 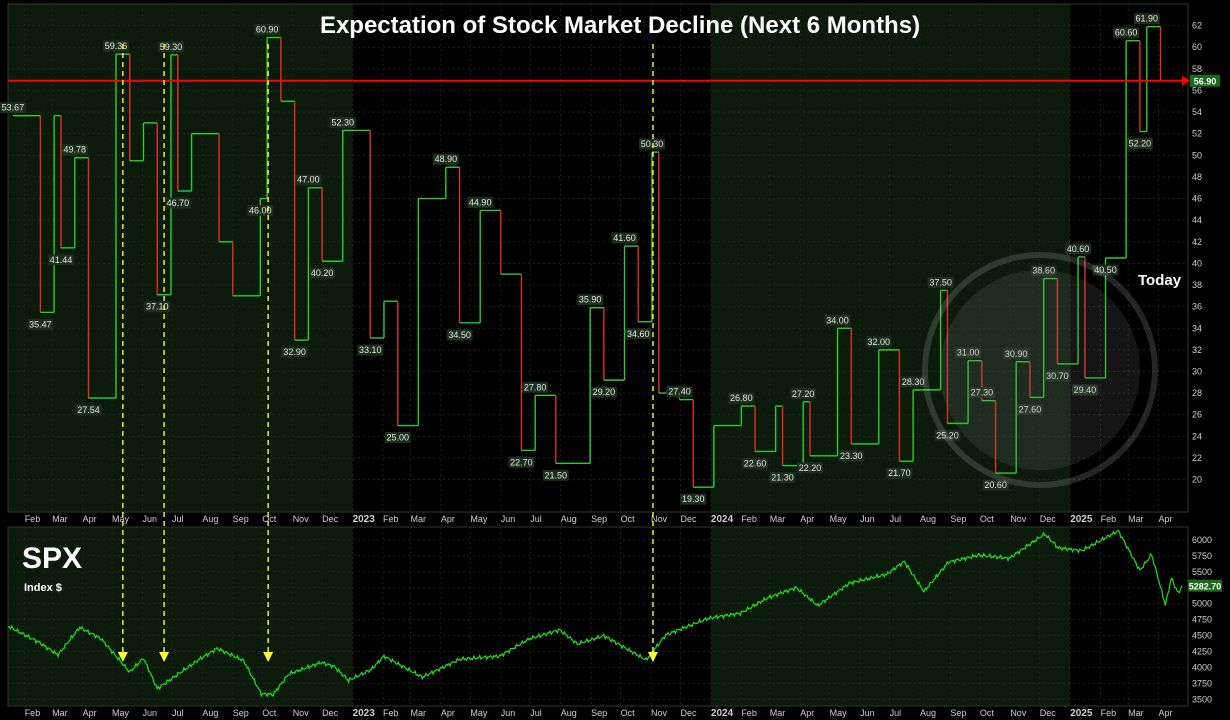 I want to click on point-label: 21.70, so click(x=899, y=473).